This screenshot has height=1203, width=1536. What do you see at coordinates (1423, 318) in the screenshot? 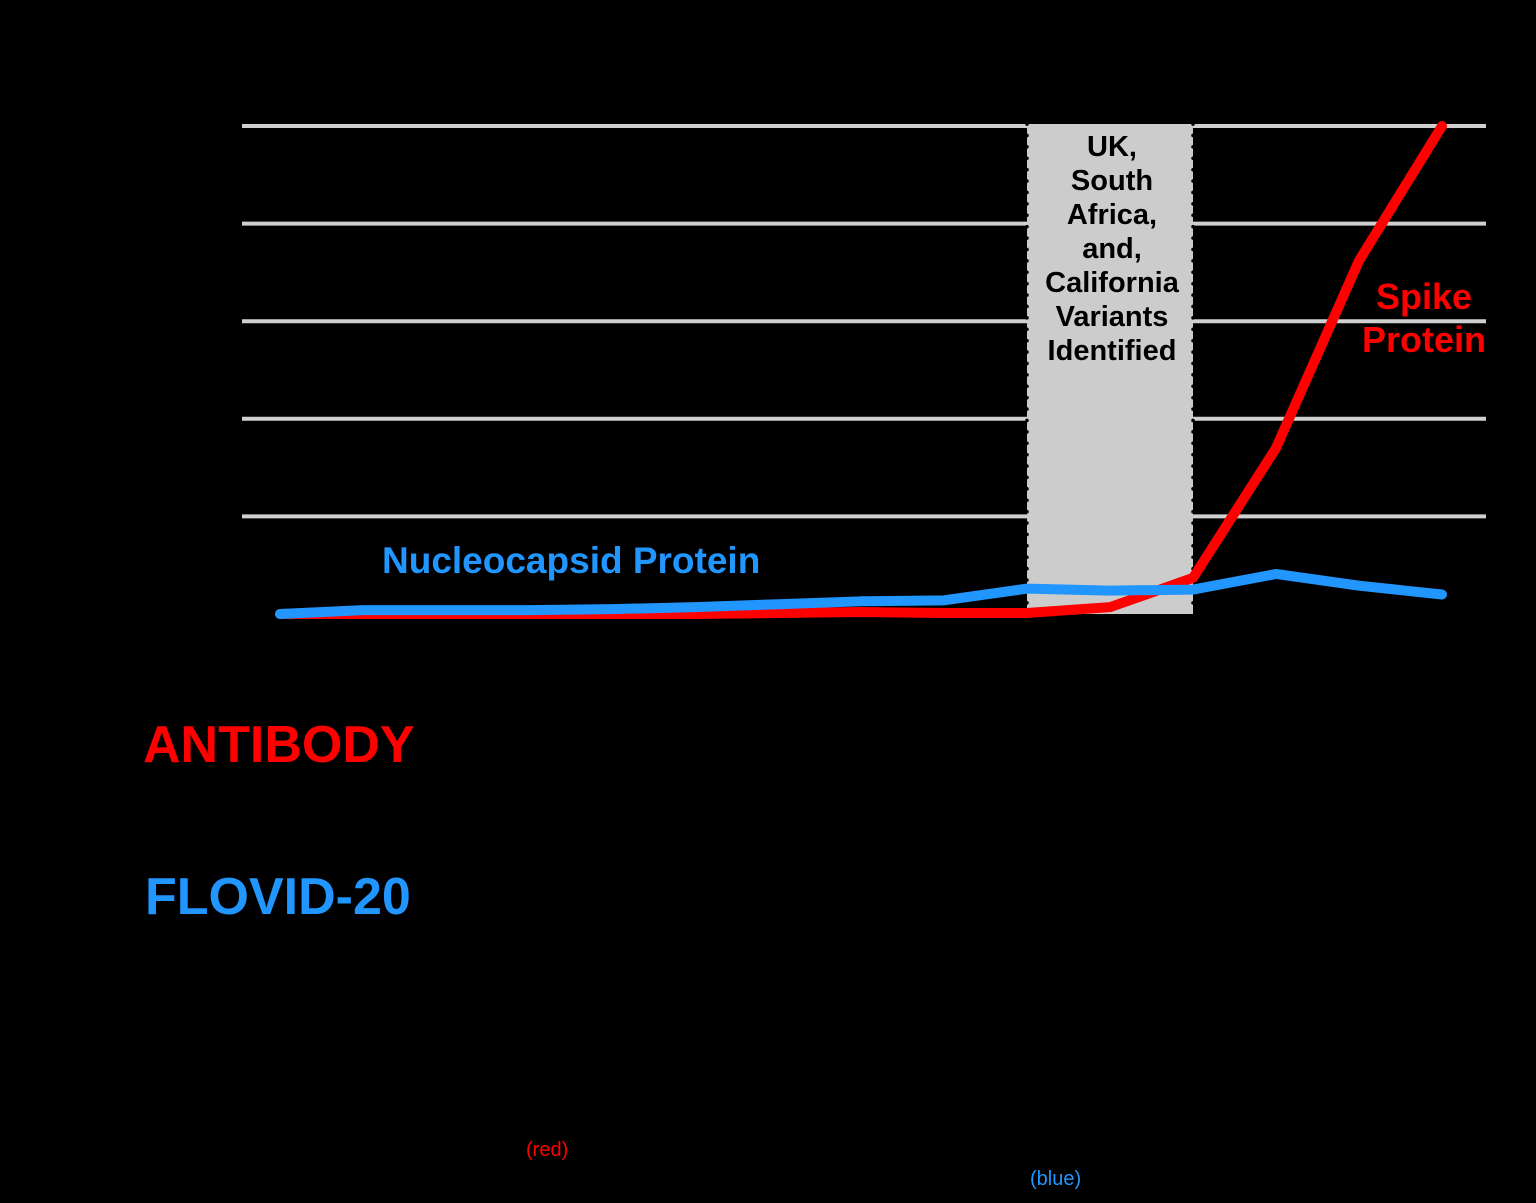
I see `spike-protein-label: Spike Protein` at bounding box center [1423, 318].